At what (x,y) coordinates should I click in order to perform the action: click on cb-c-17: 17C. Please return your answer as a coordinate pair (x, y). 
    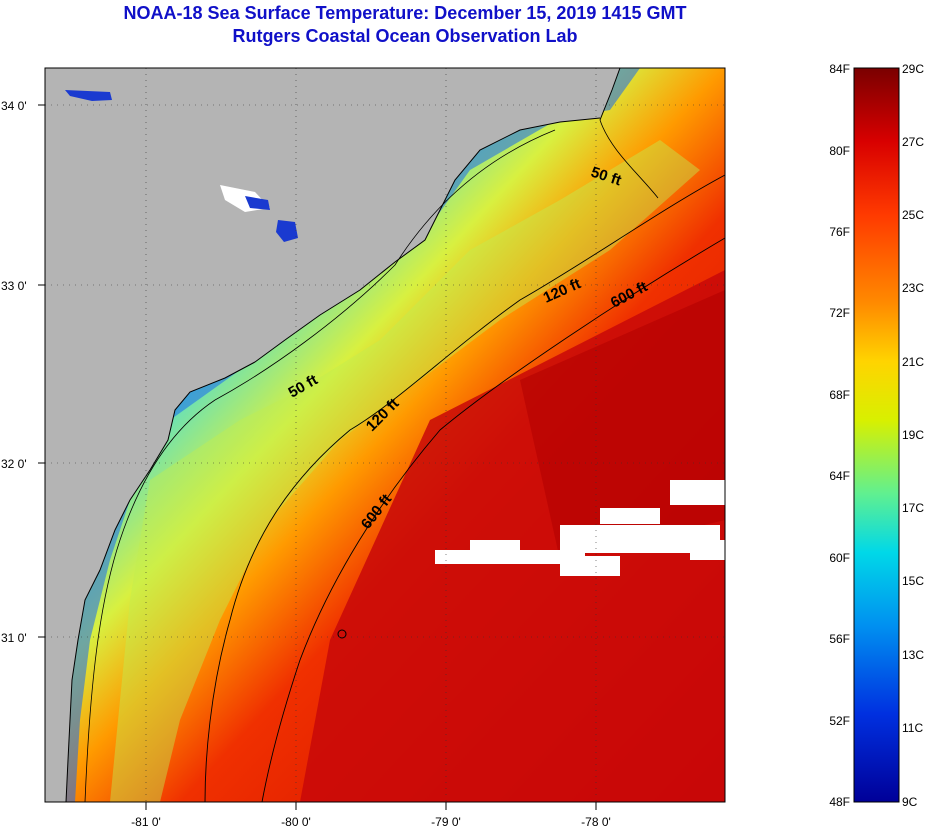
    Looking at the image, I should click on (913, 508).